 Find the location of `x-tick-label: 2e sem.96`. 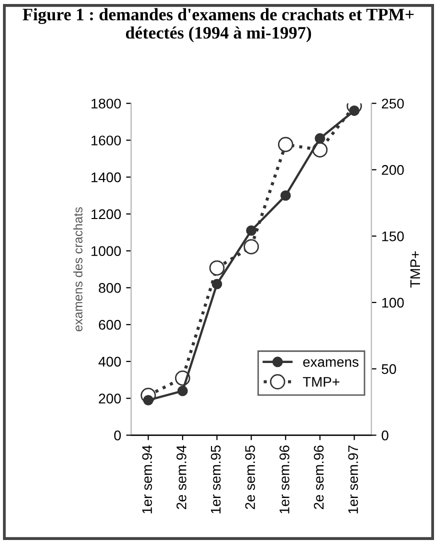

x-tick-label: 2e sem.96 is located at coordinates (319, 478).